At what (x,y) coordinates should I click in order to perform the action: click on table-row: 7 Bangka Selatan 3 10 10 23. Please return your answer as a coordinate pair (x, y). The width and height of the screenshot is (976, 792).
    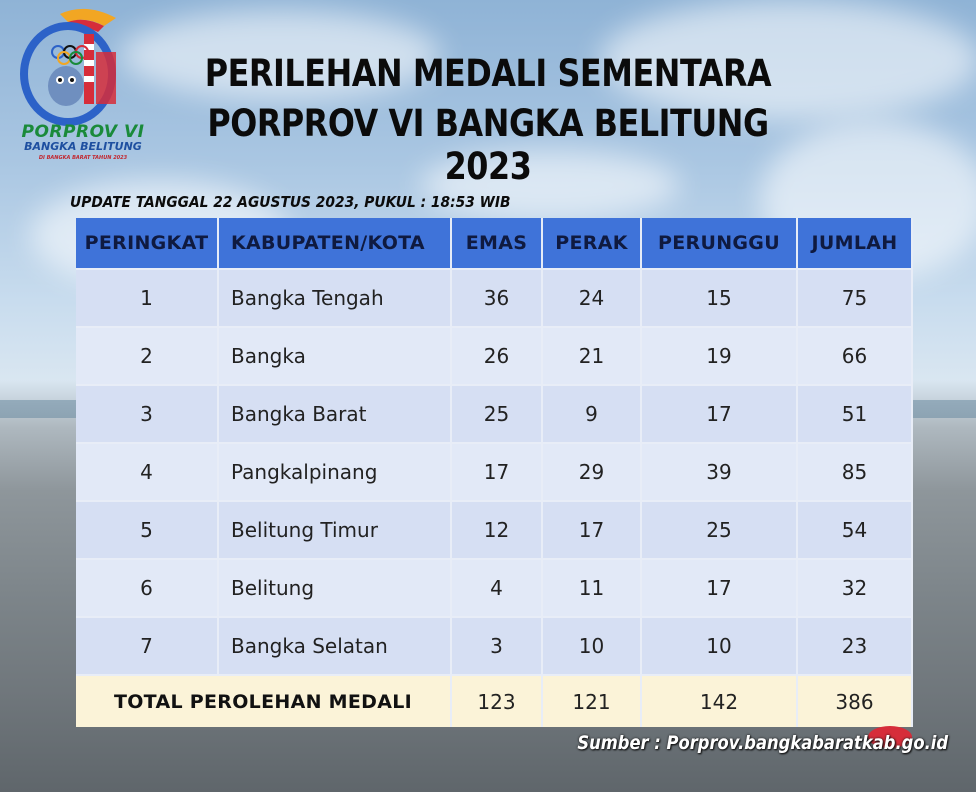
    Looking at the image, I should click on (494, 645).